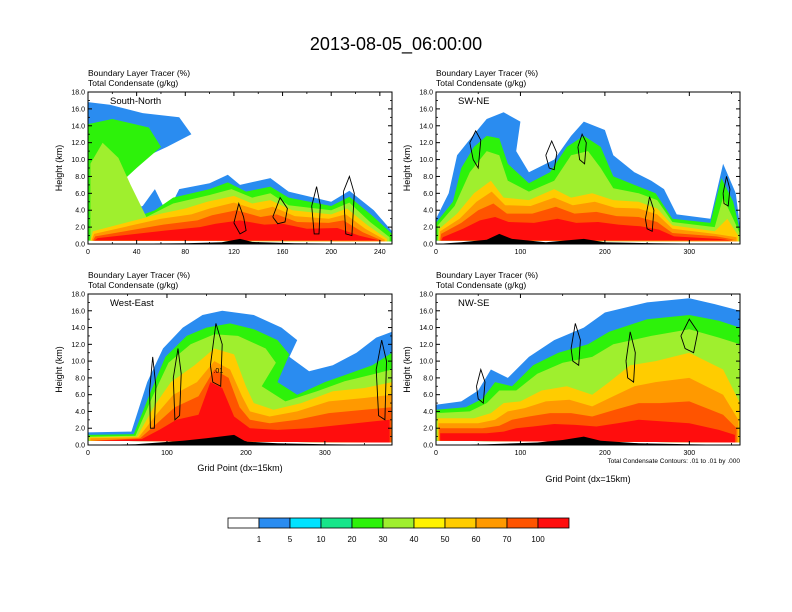  I want to click on colorbar-label: 100, so click(538, 539).